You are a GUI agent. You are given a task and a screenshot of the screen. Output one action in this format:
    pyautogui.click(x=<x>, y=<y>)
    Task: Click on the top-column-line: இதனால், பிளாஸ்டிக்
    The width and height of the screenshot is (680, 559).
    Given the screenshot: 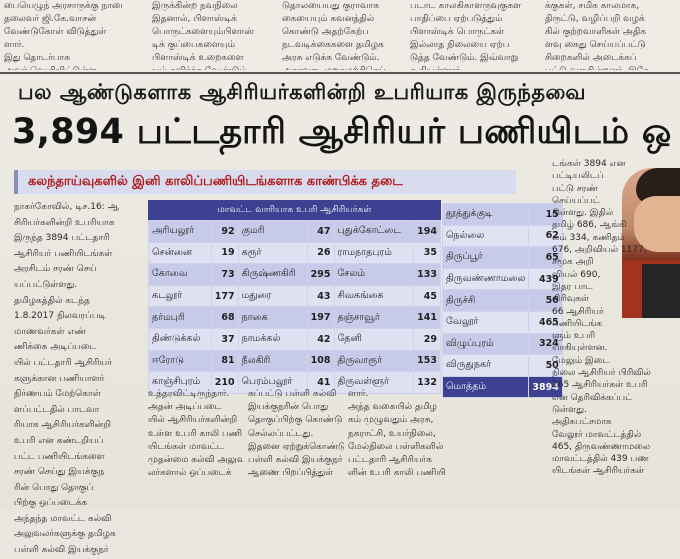 What is the action you would take?
    pyautogui.click(x=194, y=19)
    